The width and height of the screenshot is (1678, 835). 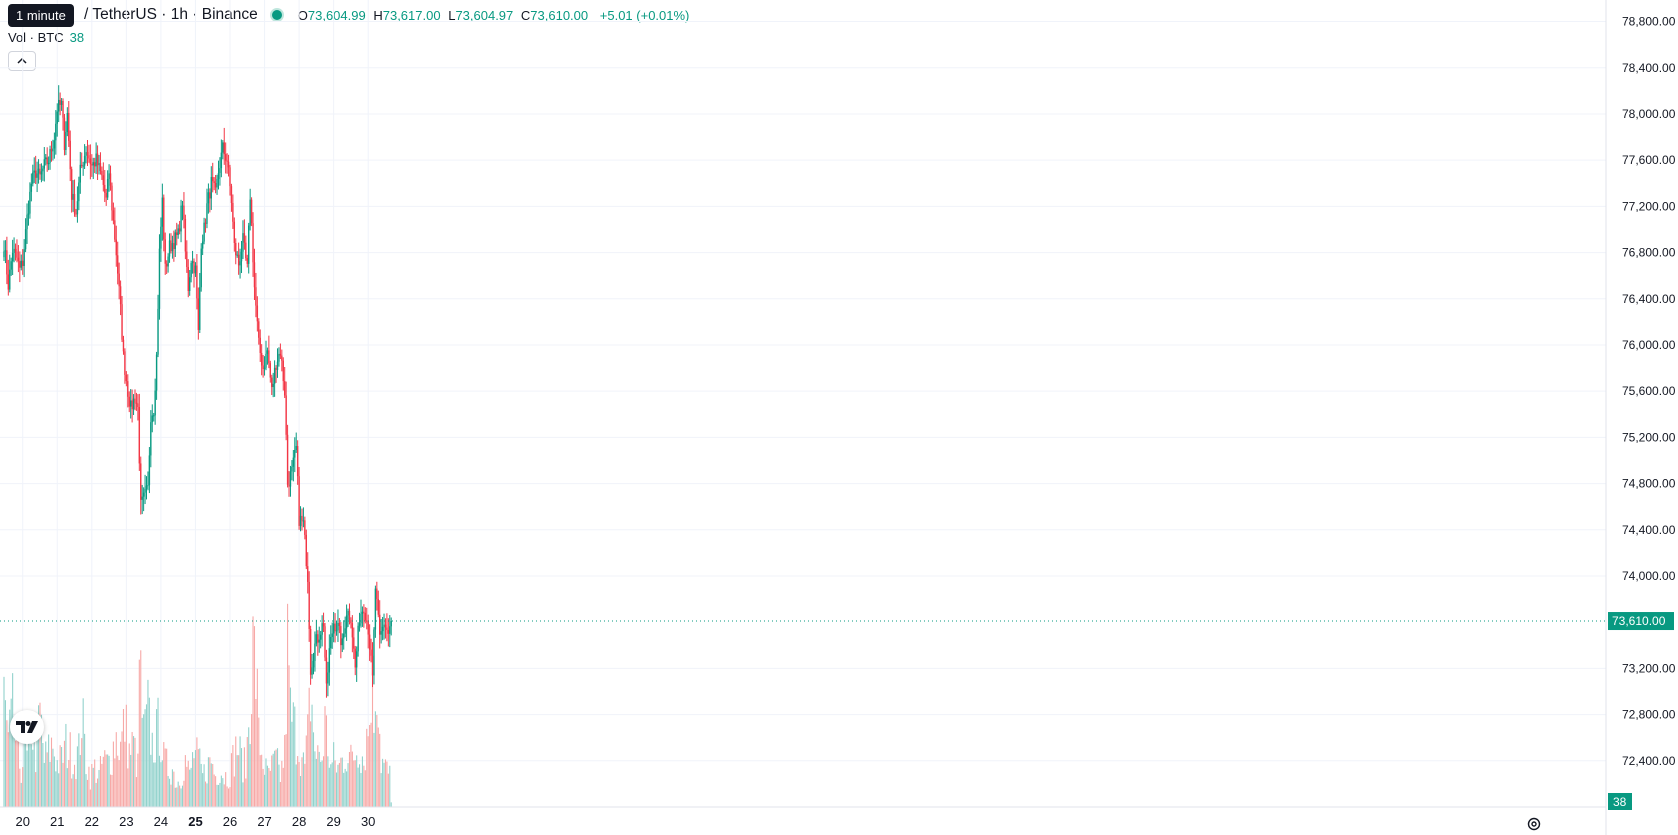 I want to click on collapse-legend-button, so click(x=22, y=61).